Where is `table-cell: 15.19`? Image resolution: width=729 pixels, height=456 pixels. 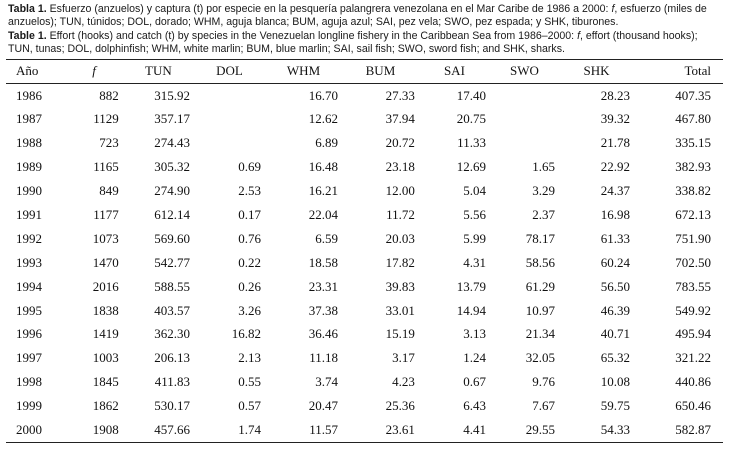 table-cell: 15.19 is located at coordinates (400, 334).